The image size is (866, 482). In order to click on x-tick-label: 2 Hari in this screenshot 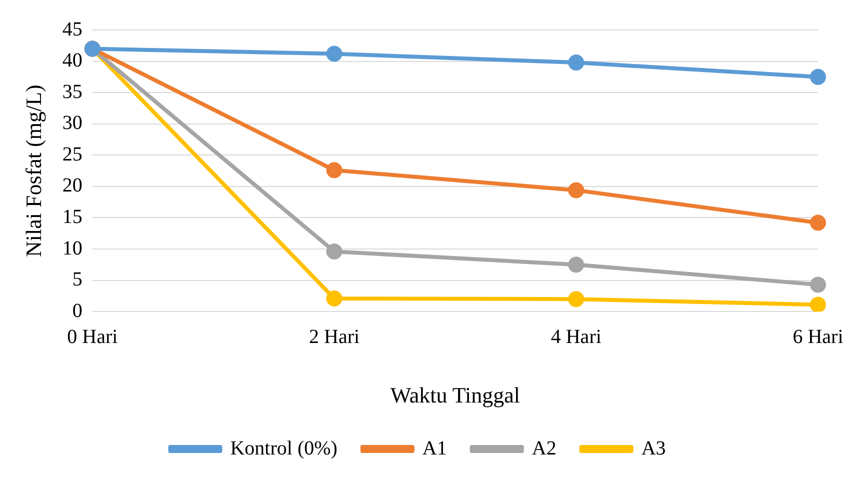, I will do `click(334, 337)`.